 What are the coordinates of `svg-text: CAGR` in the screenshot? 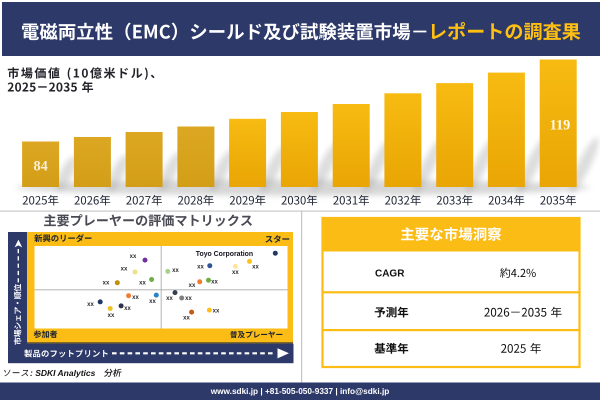 It's located at (390, 274).